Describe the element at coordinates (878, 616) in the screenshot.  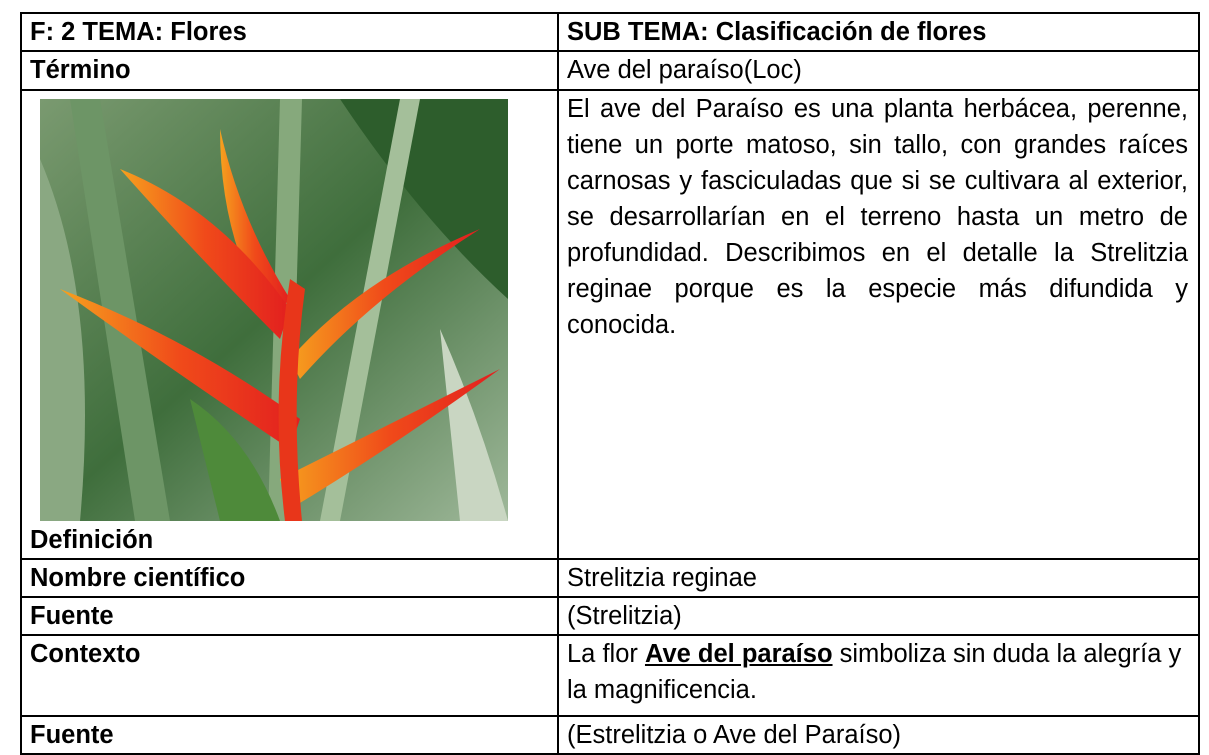
I see `value-cell: (Strelitzia)` at that location.